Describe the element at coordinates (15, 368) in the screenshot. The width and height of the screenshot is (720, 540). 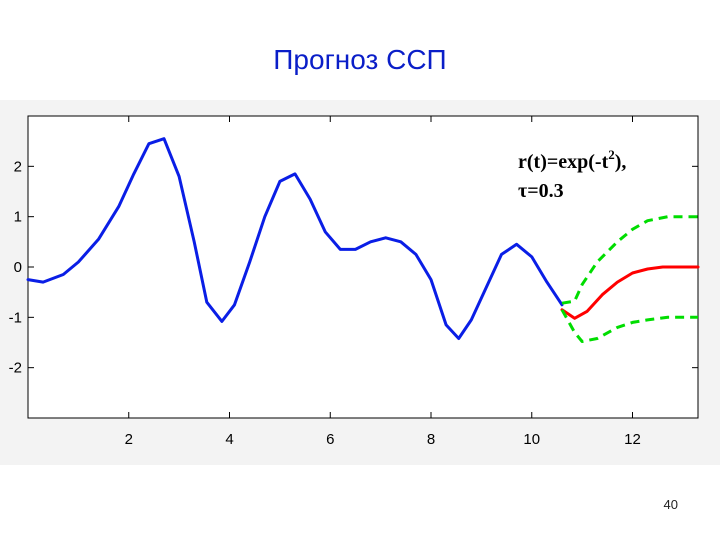
I see `y-tick-label: -2` at that location.